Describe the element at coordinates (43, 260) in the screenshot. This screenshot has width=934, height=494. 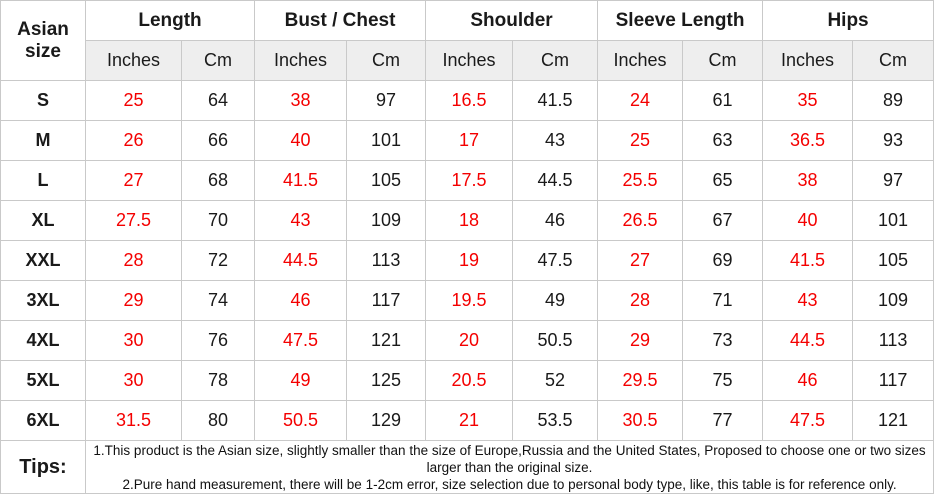
I see `size-label: XXL` at that location.